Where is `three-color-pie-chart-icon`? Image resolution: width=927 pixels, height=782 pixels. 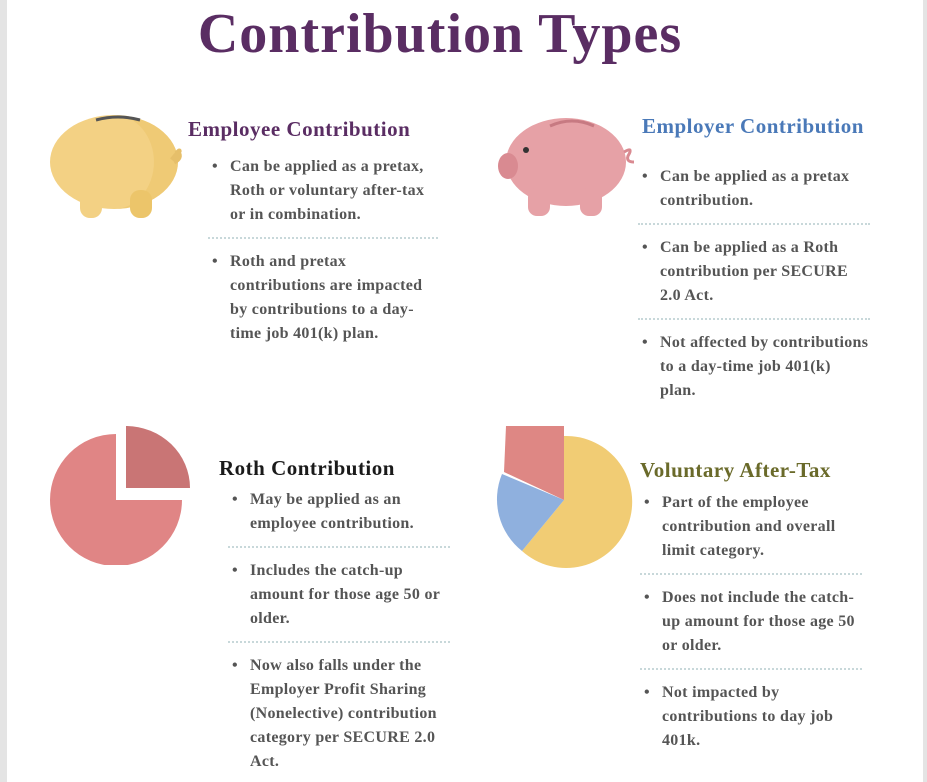
three-color-pie-chart-icon is located at coordinates (564, 497).